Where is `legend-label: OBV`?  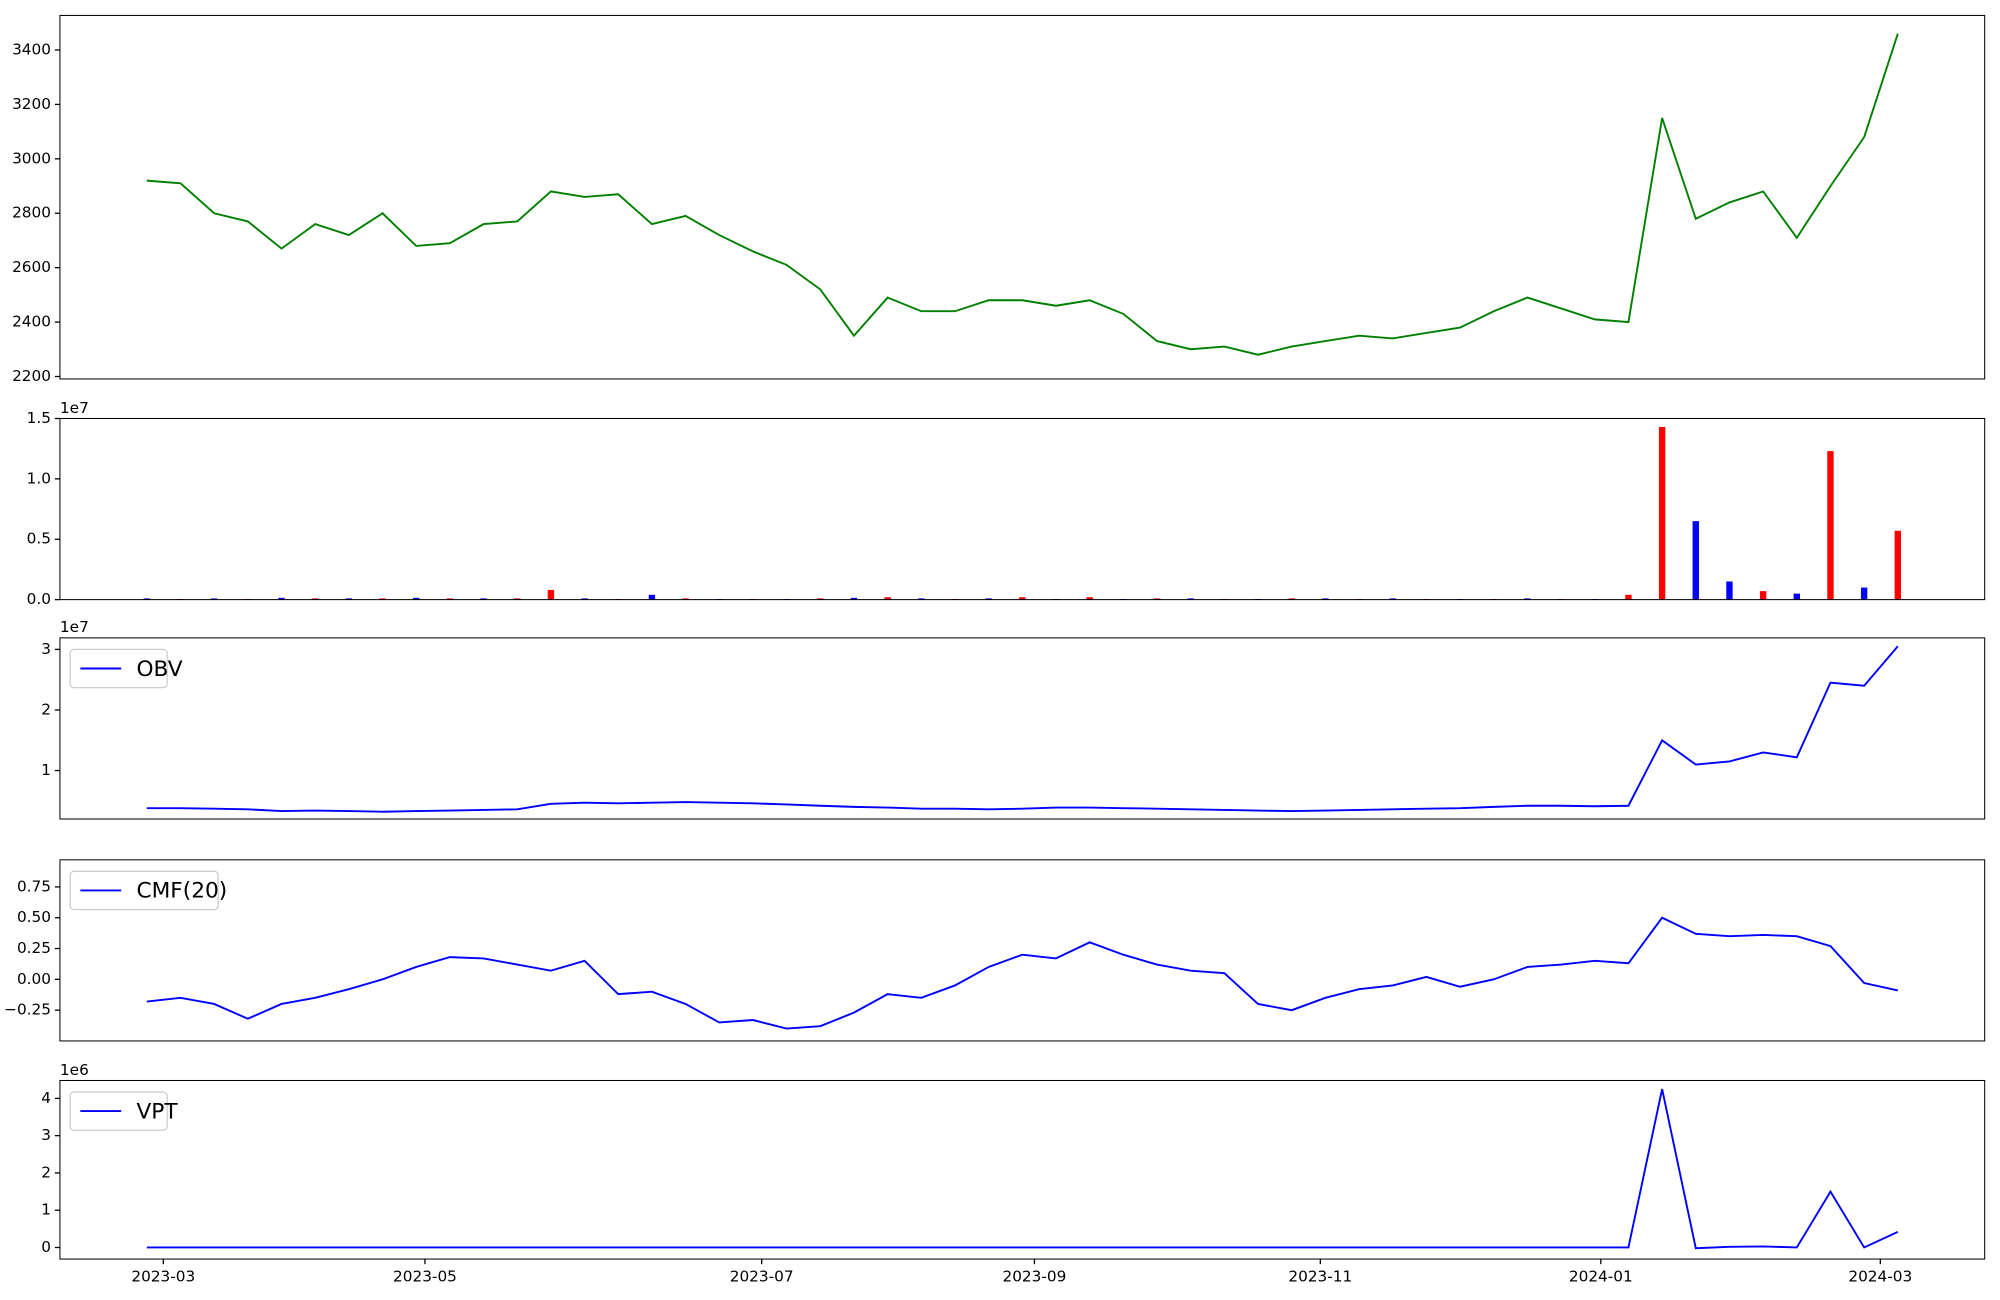
legend-label: OBV is located at coordinates (159, 669).